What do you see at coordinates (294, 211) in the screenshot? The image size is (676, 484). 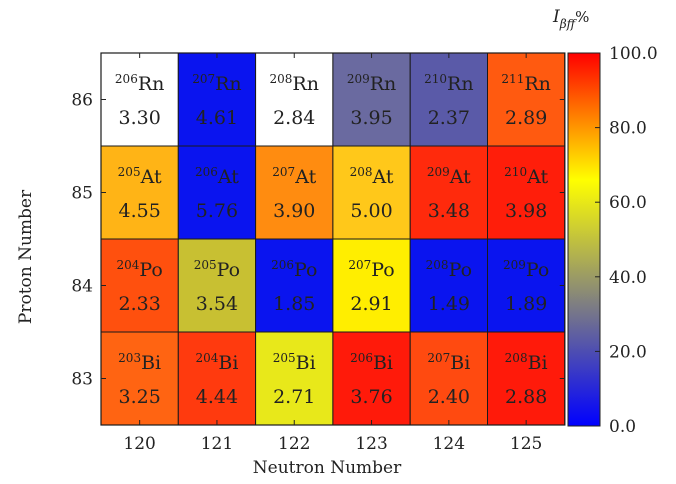 I see `cell-value-label: 3.90` at bounding box center [294, 211].